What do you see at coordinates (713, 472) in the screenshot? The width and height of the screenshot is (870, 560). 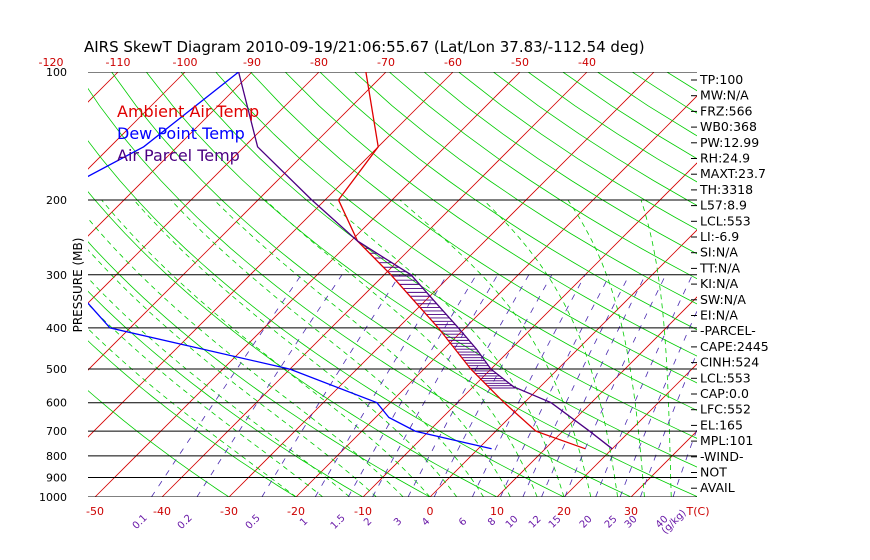 I see `sounding-index-label: NOT` at bounding box center [713, 472].